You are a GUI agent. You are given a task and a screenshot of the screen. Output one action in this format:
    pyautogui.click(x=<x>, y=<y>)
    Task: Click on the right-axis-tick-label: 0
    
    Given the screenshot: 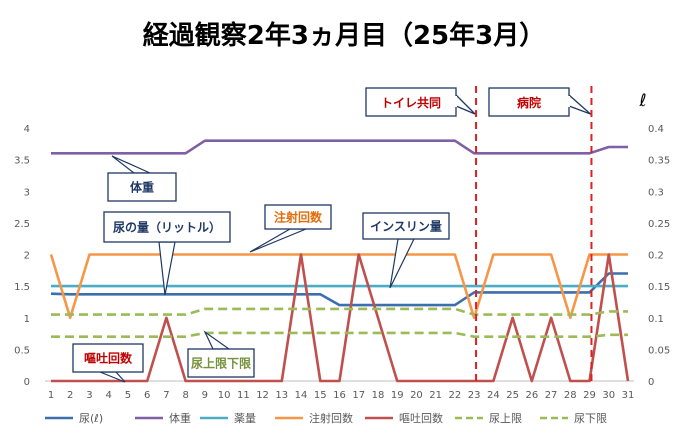 What is the action you would take?
    pyautogui.click(x=651, y=382)
    